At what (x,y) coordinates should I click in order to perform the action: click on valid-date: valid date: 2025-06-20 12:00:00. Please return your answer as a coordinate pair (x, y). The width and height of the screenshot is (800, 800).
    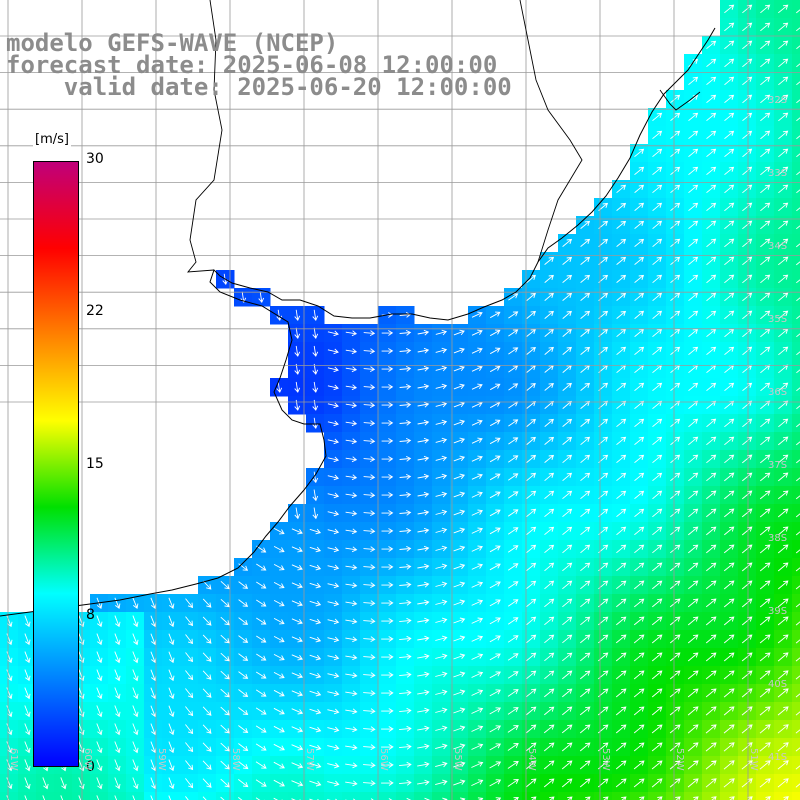
    Looking at the image, I should click on (259, 87).